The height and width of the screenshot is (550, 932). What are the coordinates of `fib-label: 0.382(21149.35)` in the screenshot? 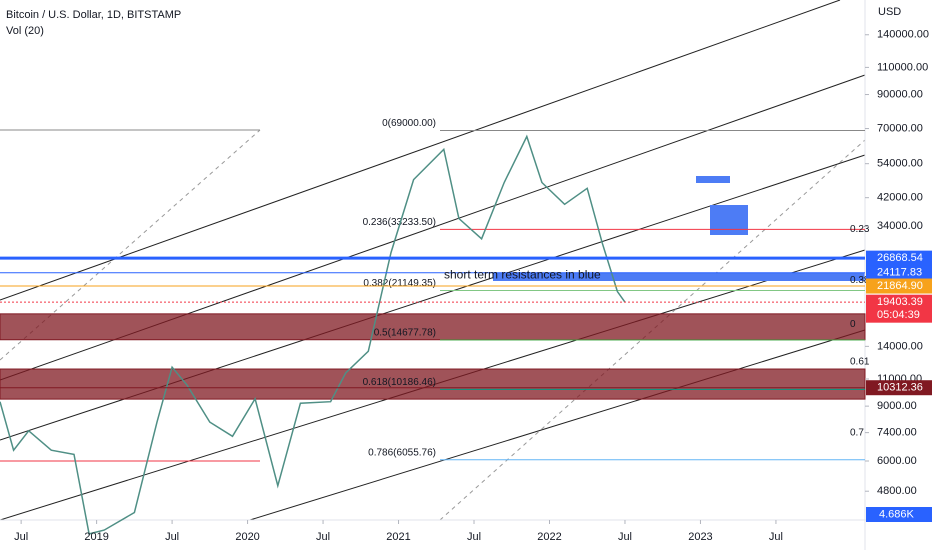 It's located at (399, 283).